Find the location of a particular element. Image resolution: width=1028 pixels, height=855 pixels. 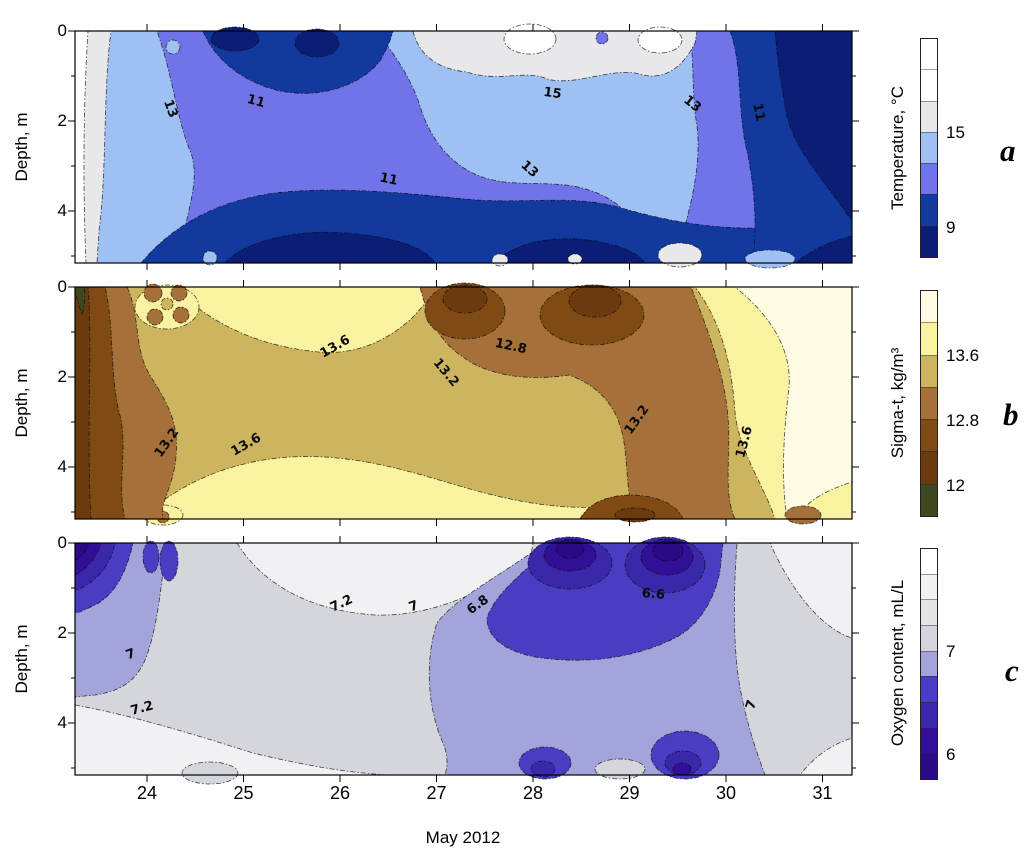

panel-letter-b: b is located at coordinates (1011, 414).